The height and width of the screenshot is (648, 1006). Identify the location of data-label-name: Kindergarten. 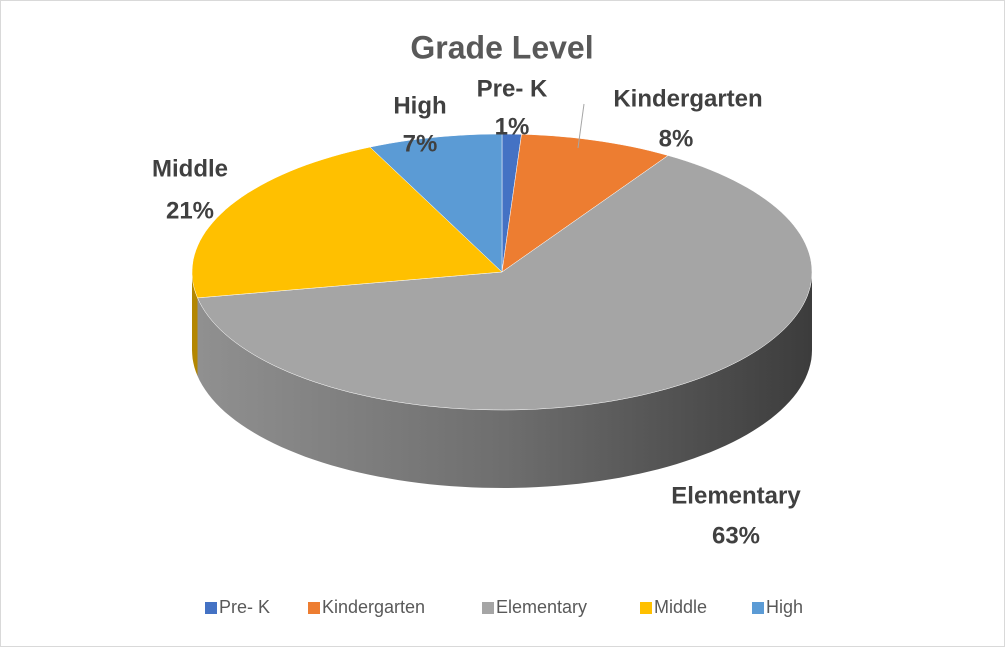
(687, 98).